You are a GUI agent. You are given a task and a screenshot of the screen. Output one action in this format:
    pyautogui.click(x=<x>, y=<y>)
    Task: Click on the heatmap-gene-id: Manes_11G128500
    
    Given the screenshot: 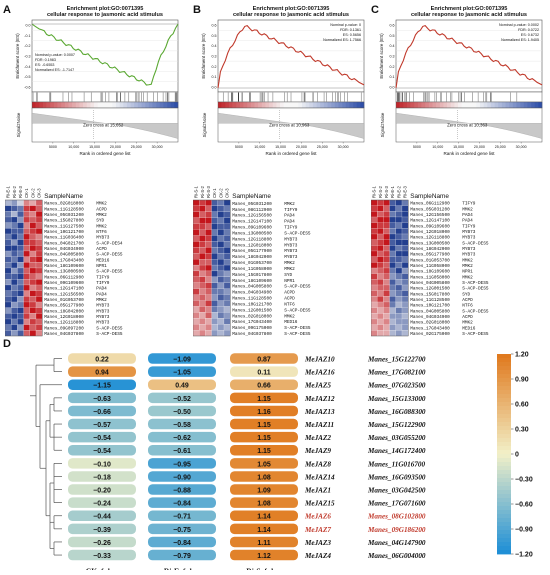 What is the action you would take?
    pyautogui.click(x=64, y=209)
    